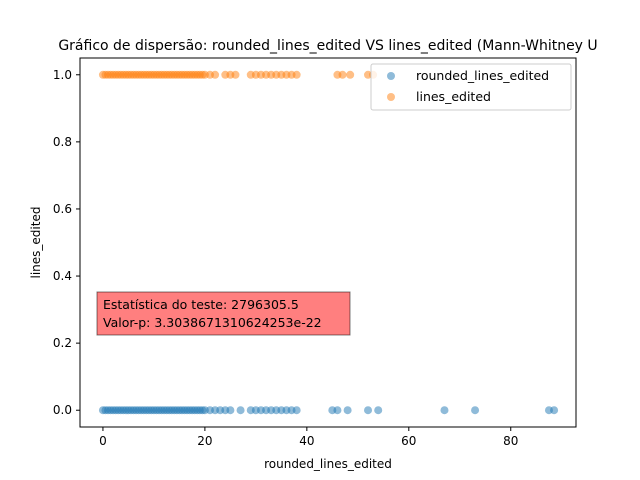 This screenshot has height=480, width=640. What do you see at coordinates (510, 441) in the screenshot?
I see `x-tick-label: 80` at bounding box center [510, 441].